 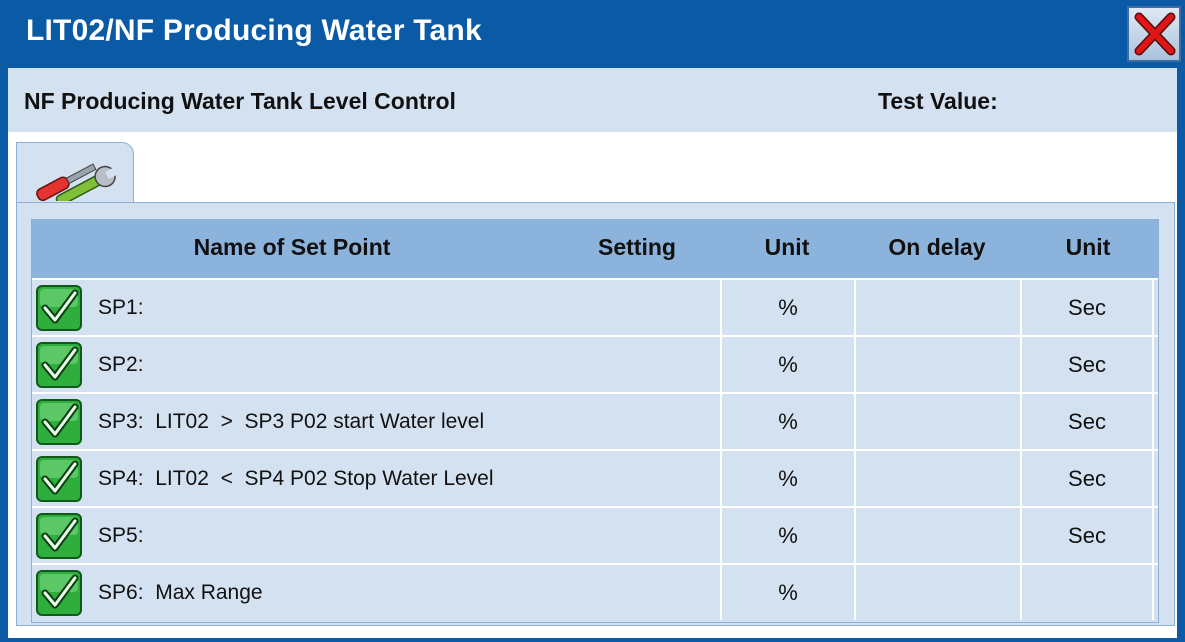 I want to click on table-row: SP5: % Sec, so click(x=595, y=534).